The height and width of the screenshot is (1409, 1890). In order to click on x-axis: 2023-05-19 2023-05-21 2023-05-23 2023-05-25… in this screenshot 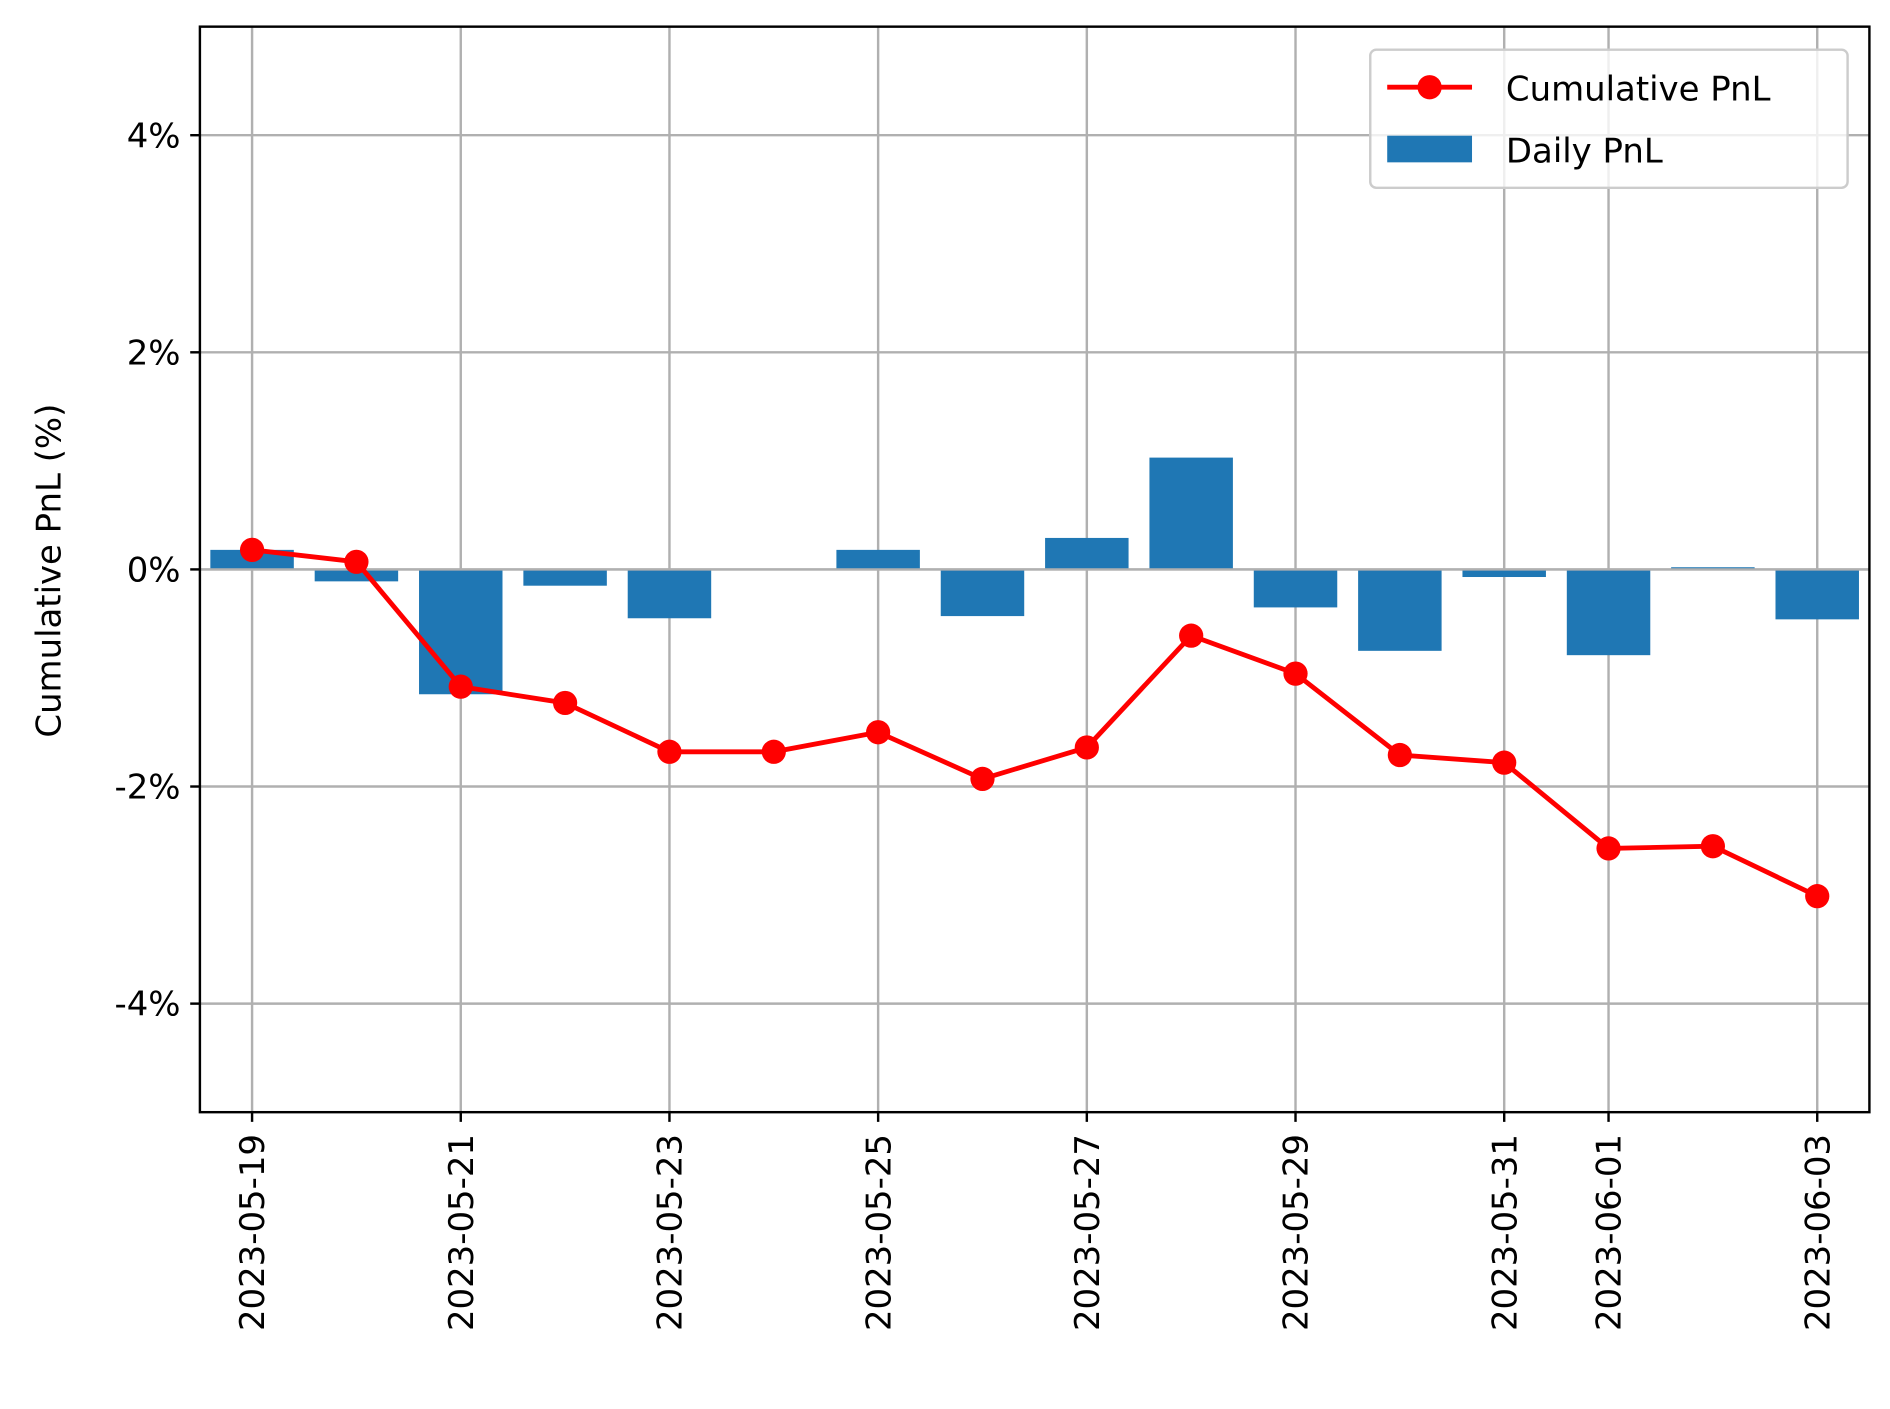, I will do `click(1035, 1221)`.